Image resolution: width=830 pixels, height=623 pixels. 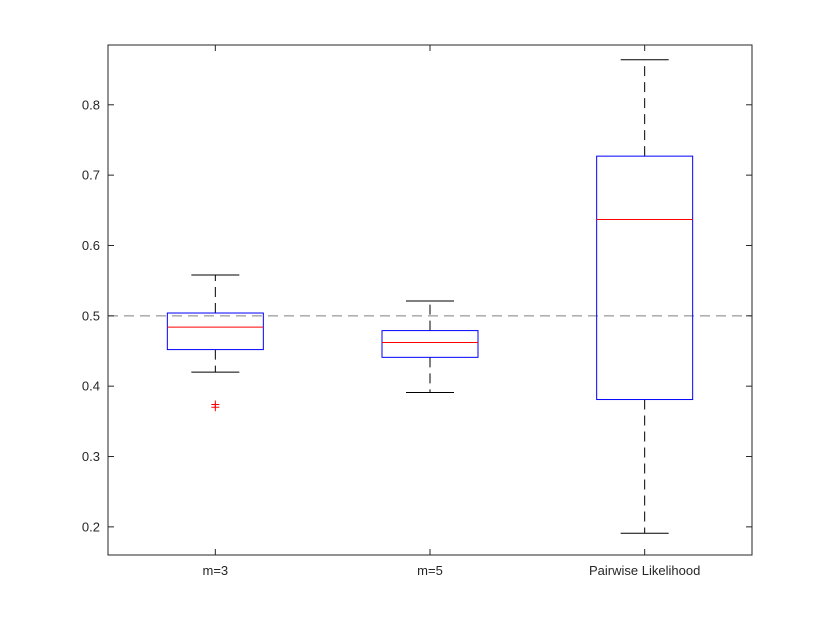 I want to click on y-tick-label: 0.6, so click(x=91, y=245).